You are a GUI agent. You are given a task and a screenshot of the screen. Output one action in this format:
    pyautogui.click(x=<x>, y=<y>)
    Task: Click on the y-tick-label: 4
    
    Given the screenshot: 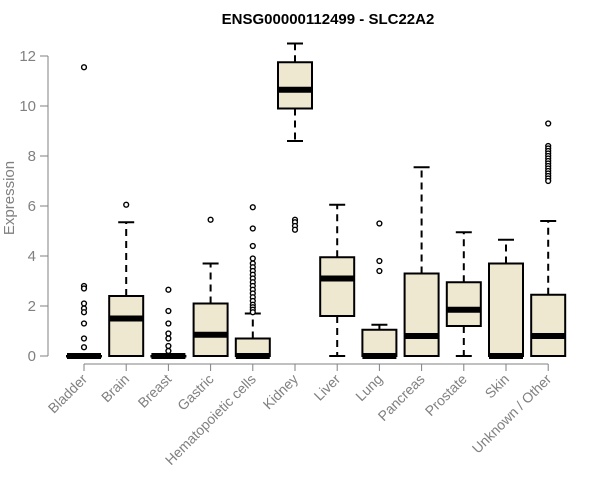 What is the action you would take?
    pyautogui.click(x=32, y=256)
    